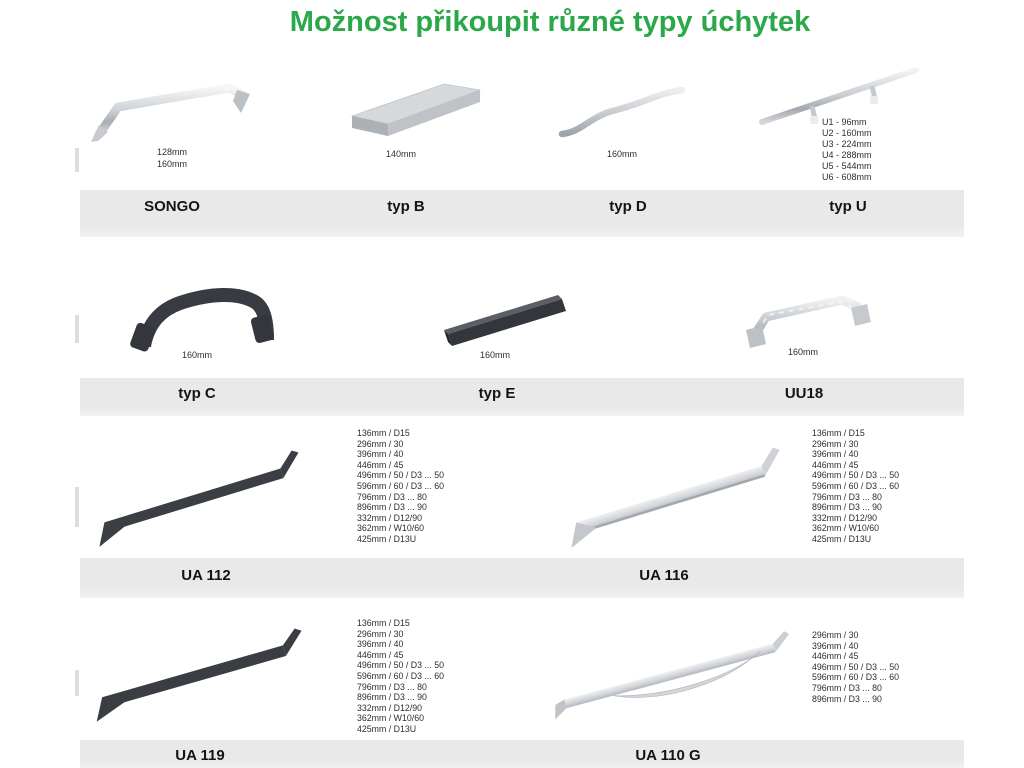  Describe the element at coordinates (416, 109) in the screenshot. I see `typ-b-handle-illustration` at that location.